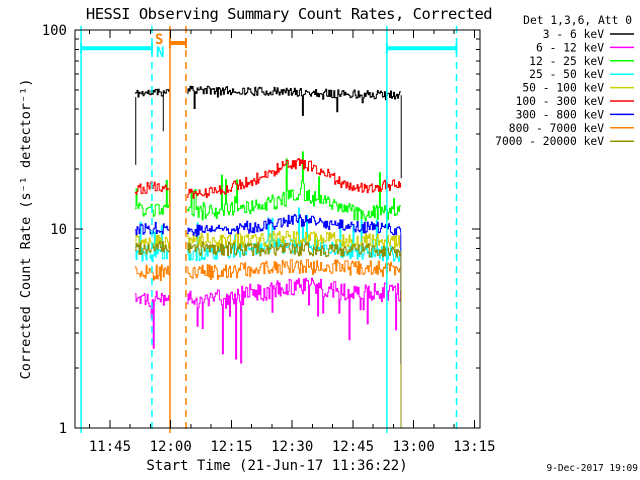  Describe the element at coordinates (231, 447) in the screenshot. I see `x-tick-label: 12:15` at that location.